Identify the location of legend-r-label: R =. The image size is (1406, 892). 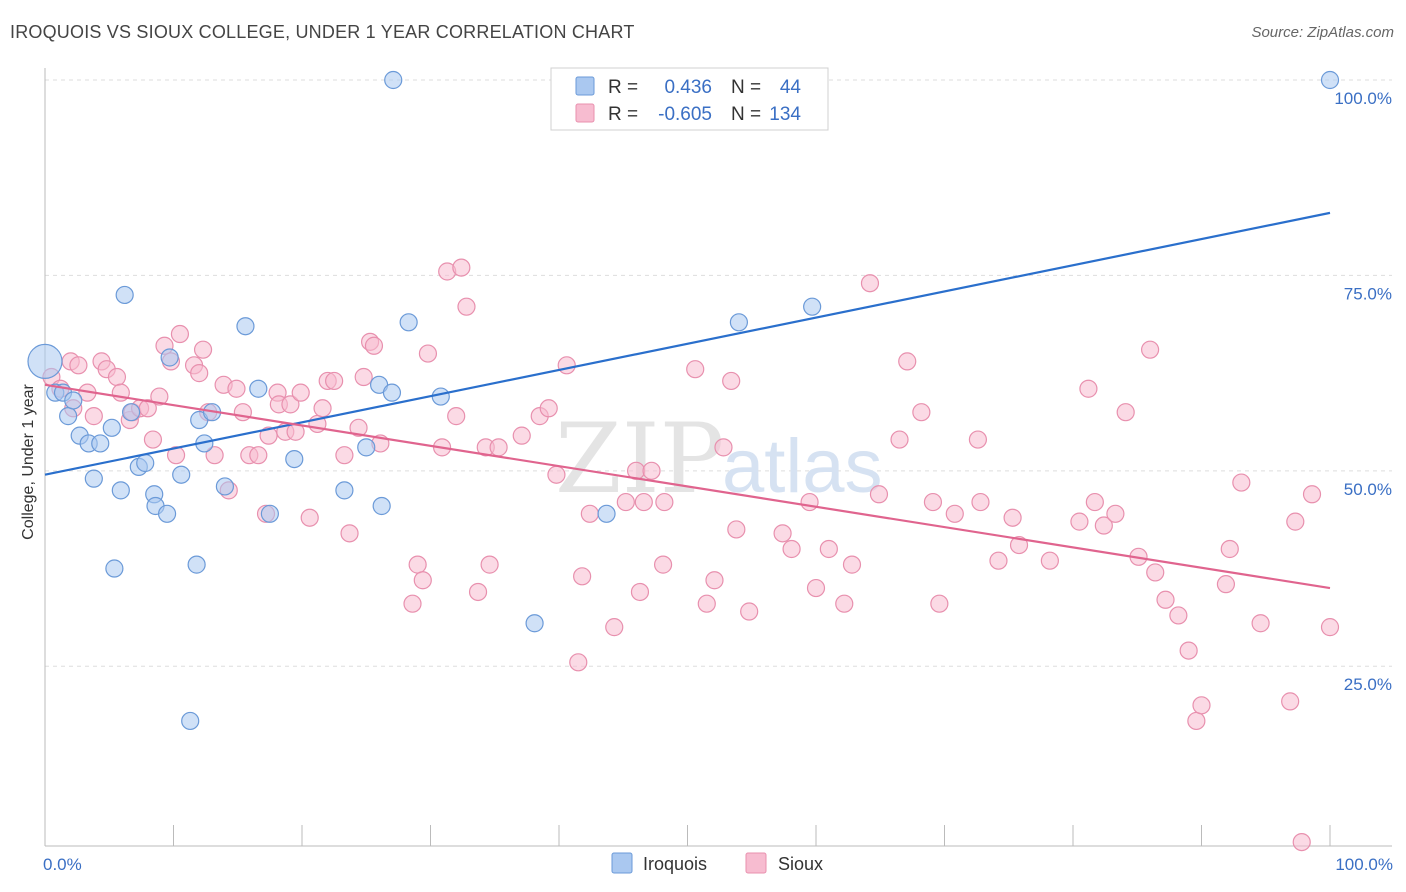
(623, 114).